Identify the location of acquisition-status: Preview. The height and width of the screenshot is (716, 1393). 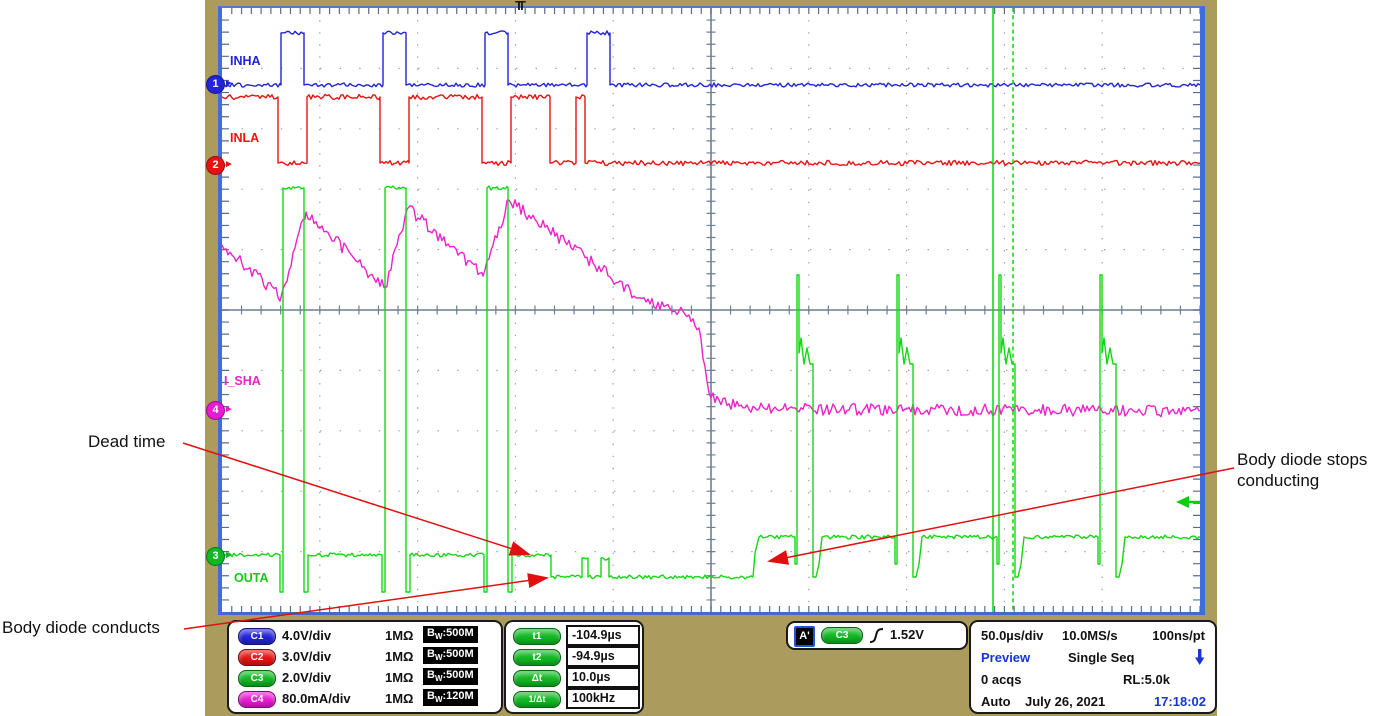
(1006, 657).